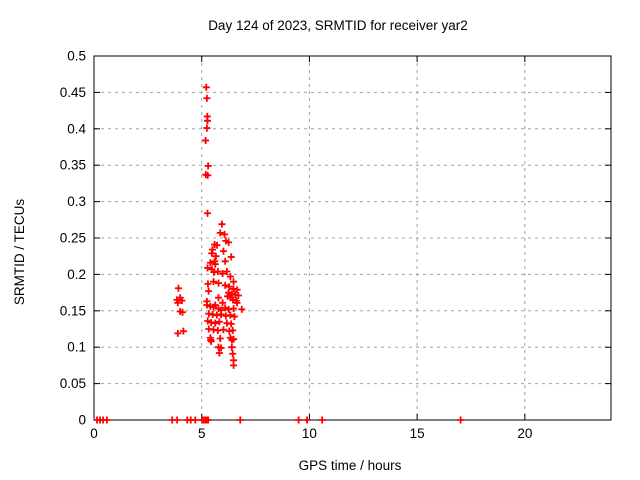 The width and height of the screenshot is (640, 480). What do you see at coordinates (76, 274) in the screenshot?
I see `y-tick-label: 0.2` at bounding box center [76, 274].